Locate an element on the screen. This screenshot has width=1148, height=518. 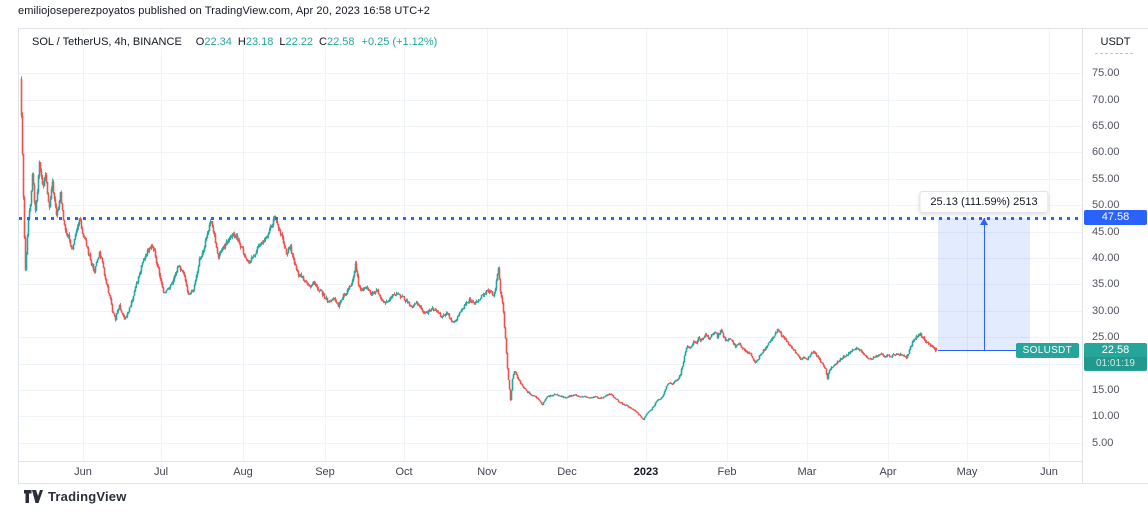
time-tick-label: Mar is located at coordinates (807, 472).